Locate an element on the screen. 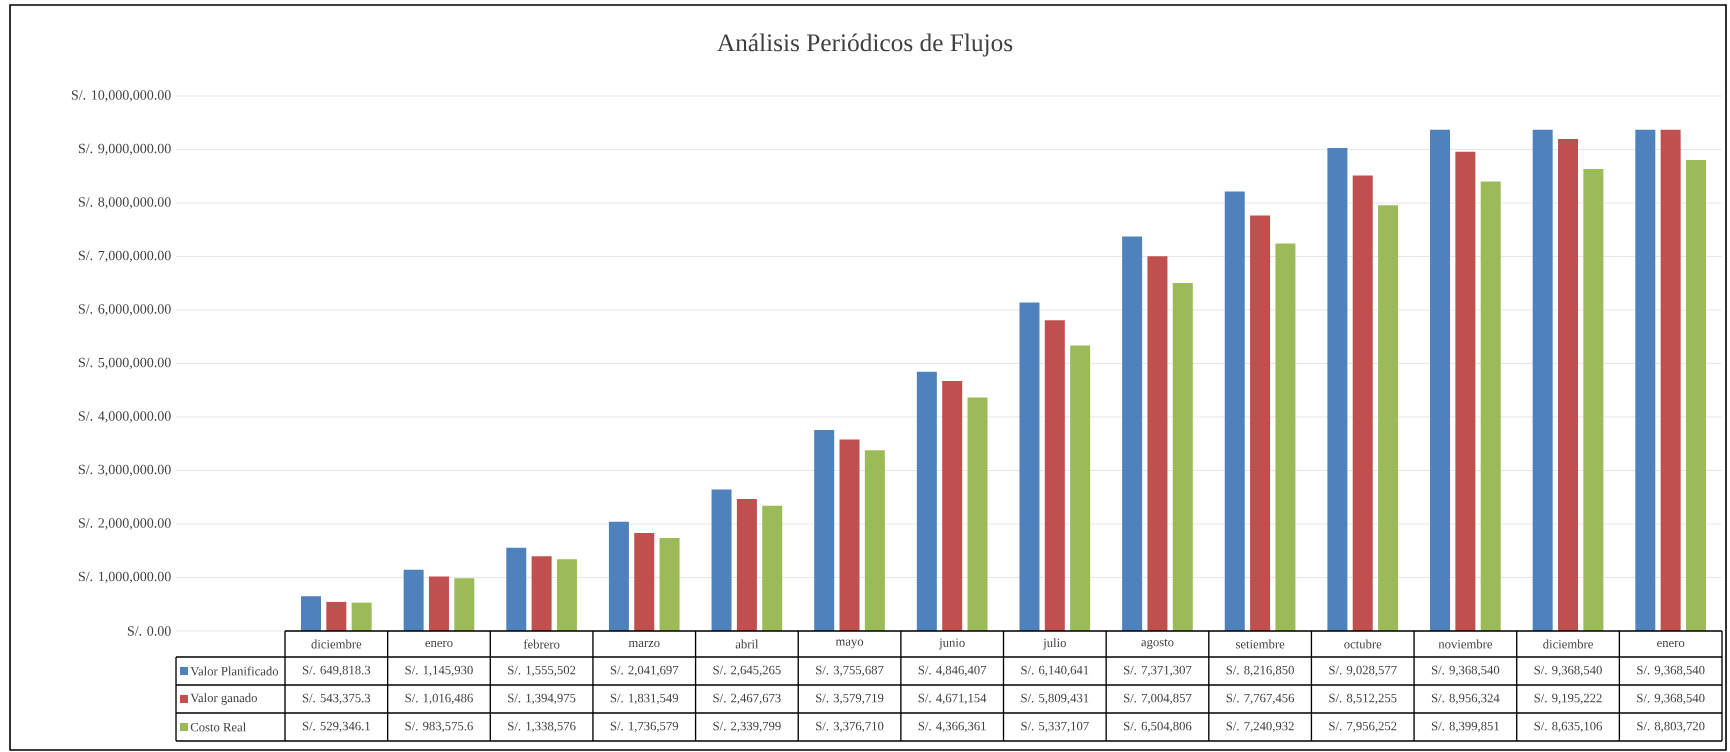  data-label: S/. 1,145,930 is located at coordinates (439, 671).